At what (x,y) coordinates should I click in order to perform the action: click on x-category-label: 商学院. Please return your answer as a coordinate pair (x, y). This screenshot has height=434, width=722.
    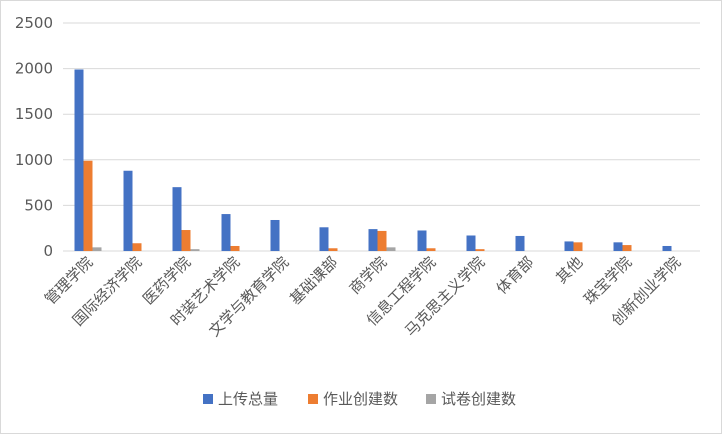
    Looking at the image, I should click on (368, 275).